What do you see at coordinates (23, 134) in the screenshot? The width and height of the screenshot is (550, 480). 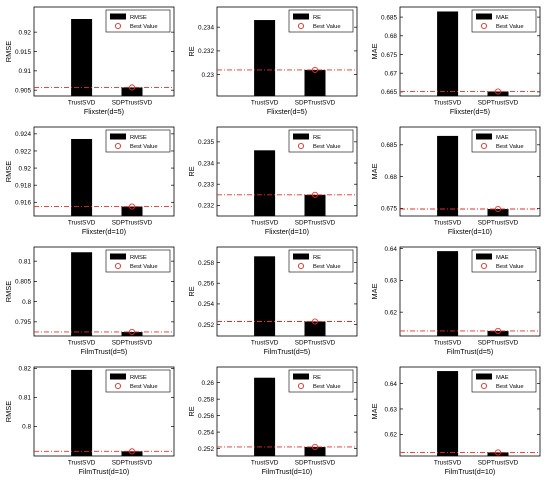 I see `y-tick-label: 0.924` at bounding box center [23, 134].